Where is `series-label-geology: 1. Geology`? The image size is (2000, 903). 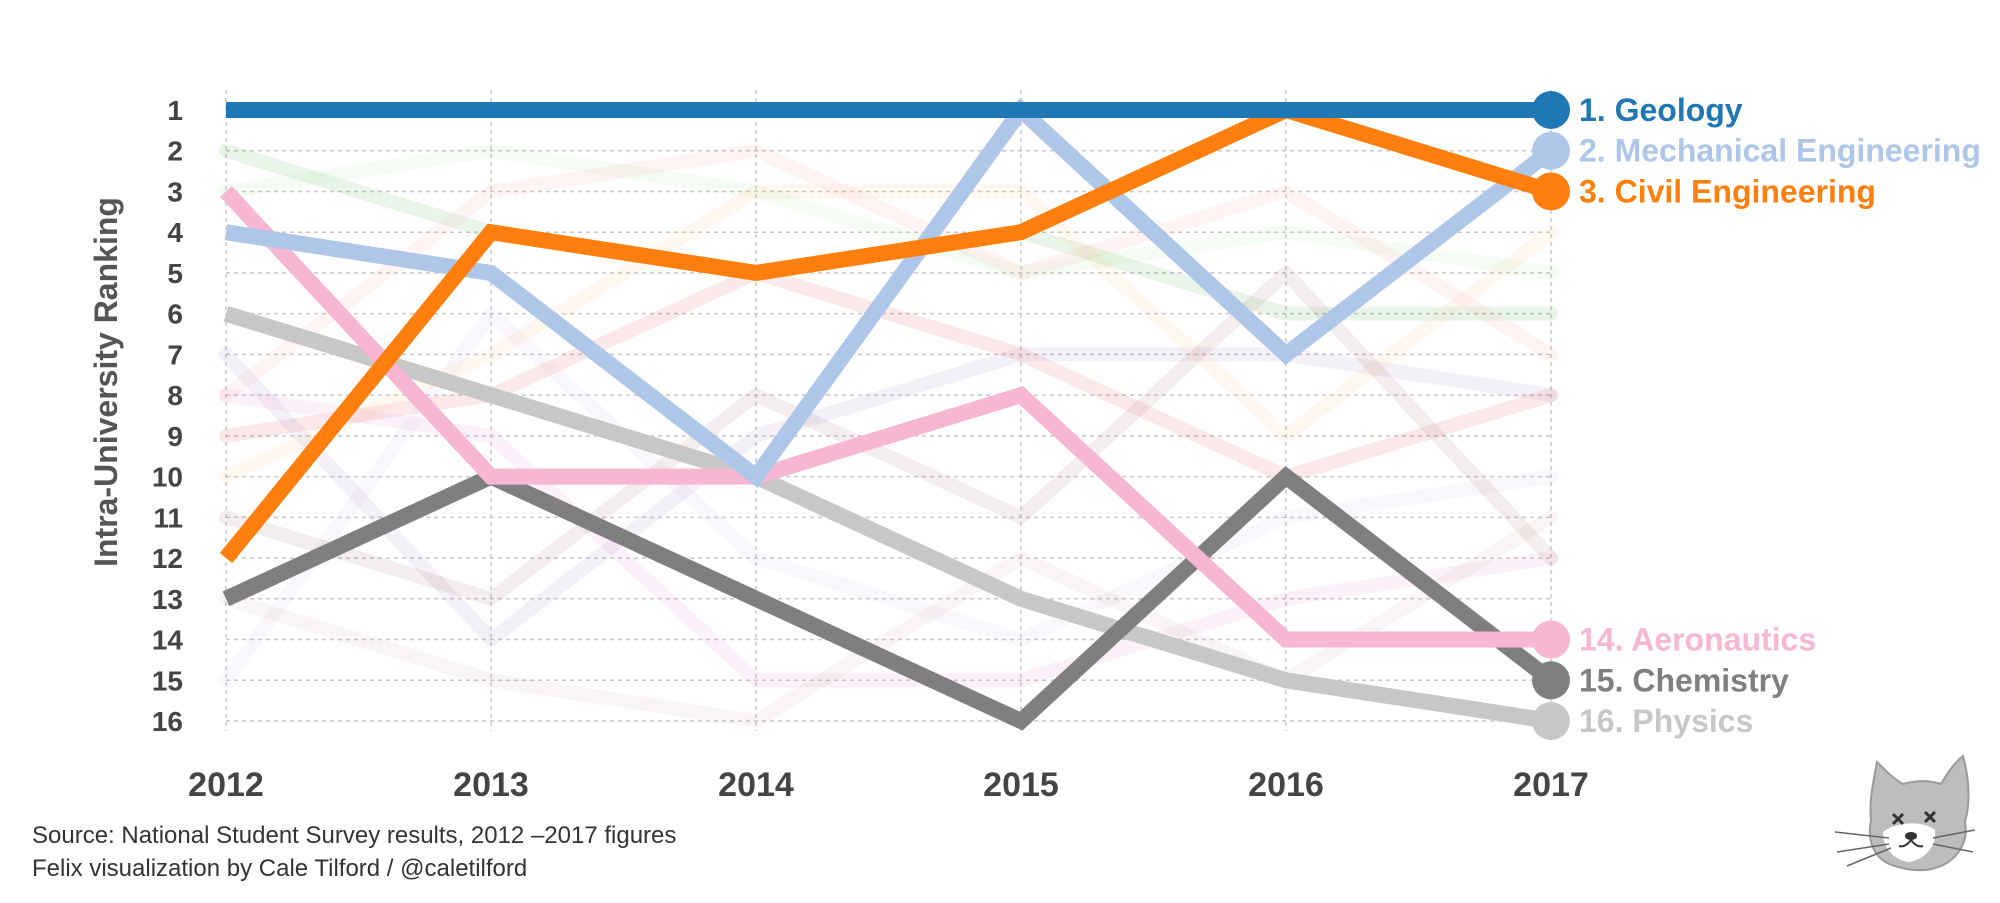 series-label-geology: 1. Geology is located at coordinates (1661, 110).